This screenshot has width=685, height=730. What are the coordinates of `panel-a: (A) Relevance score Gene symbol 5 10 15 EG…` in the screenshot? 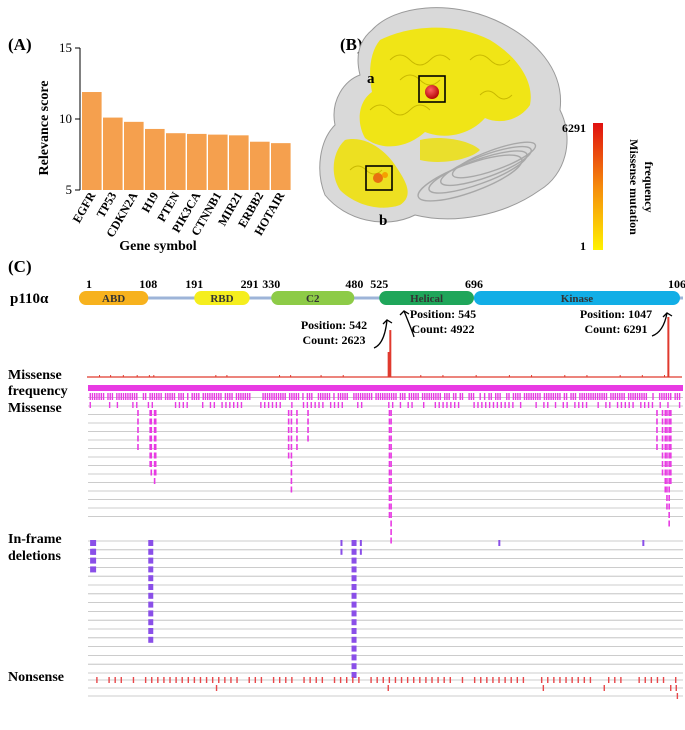 It's located at (149, 144).